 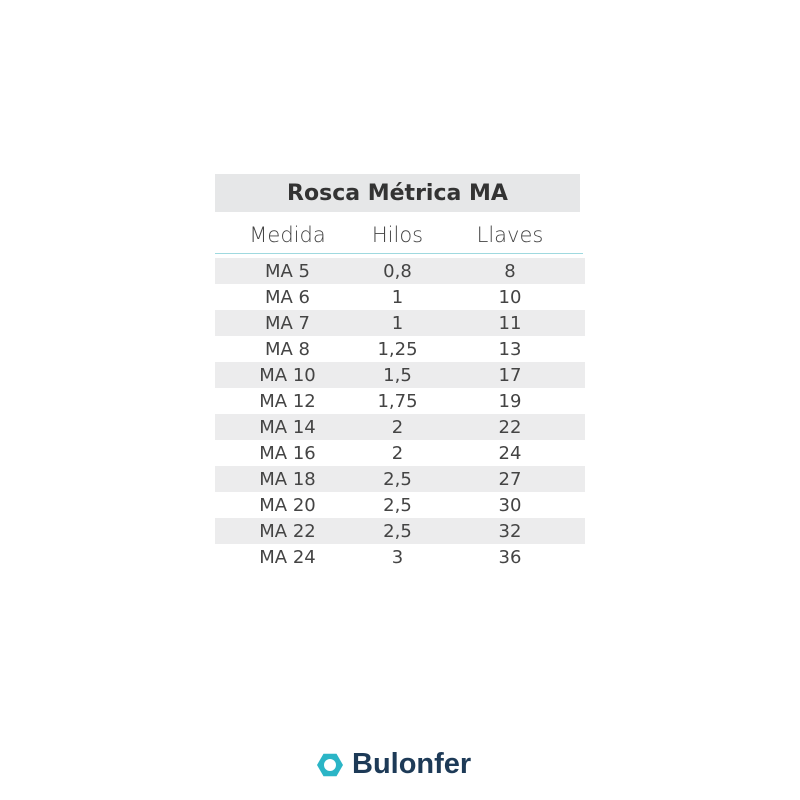 What do you see at coordinates (510, 297) in the screenshot?
I see `cell-llaves: 10` at bounding box center [510, 297].